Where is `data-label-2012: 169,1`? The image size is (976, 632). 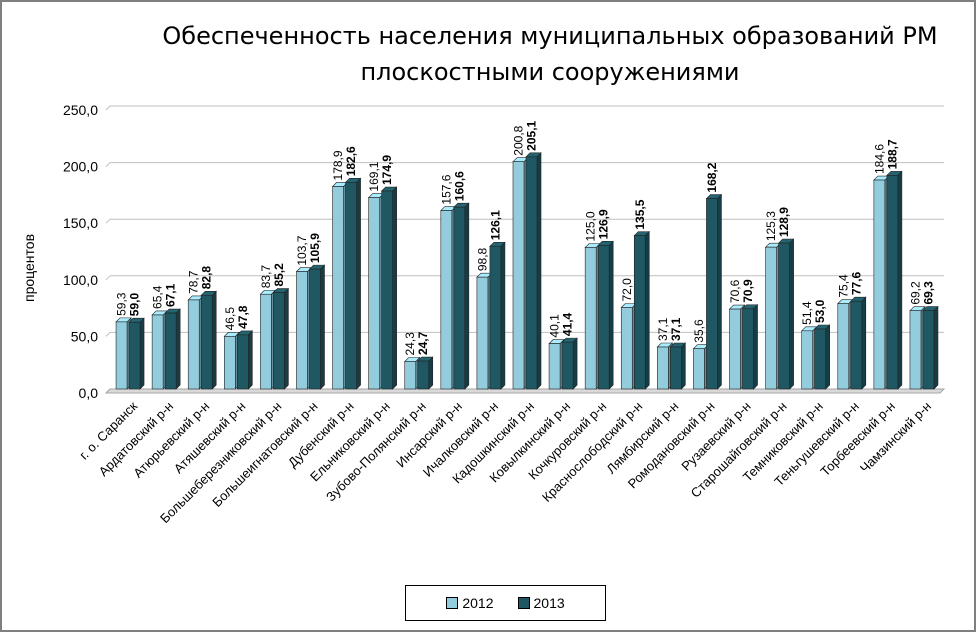 data-label-2012: 169,1 is located at coordinates (374, 176).